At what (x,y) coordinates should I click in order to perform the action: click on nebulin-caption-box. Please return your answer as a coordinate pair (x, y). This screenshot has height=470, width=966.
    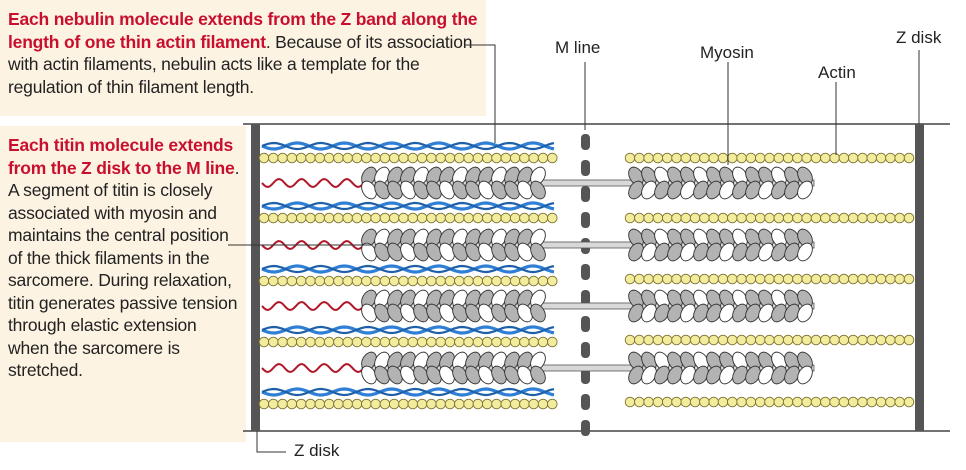
    Looking at the image, I should click on (243, 58).